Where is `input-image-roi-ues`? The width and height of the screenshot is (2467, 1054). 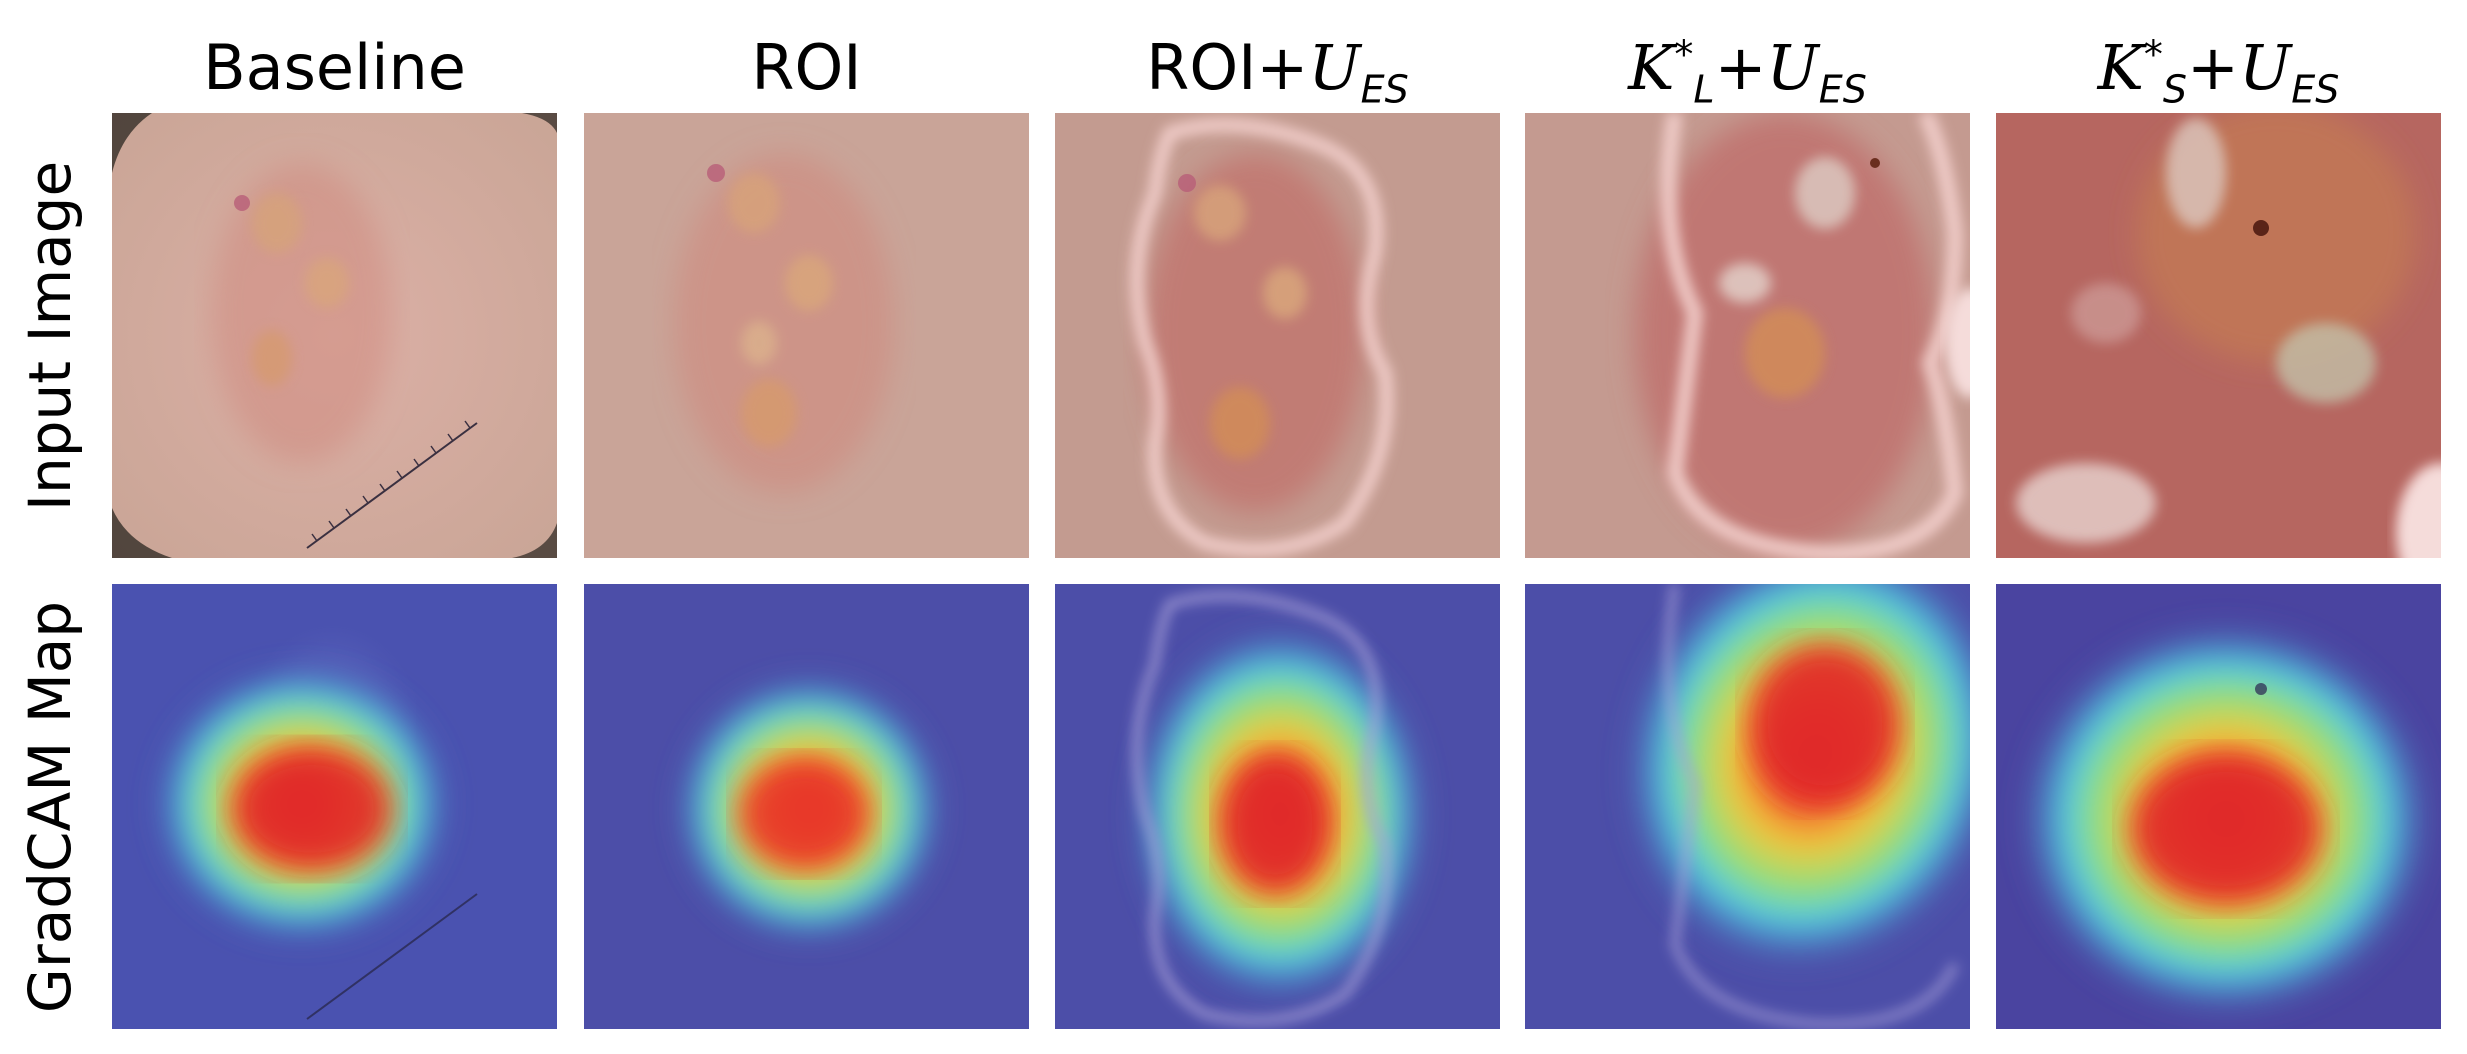 input-image-roi-ues is located at coordinates (1277, 335).